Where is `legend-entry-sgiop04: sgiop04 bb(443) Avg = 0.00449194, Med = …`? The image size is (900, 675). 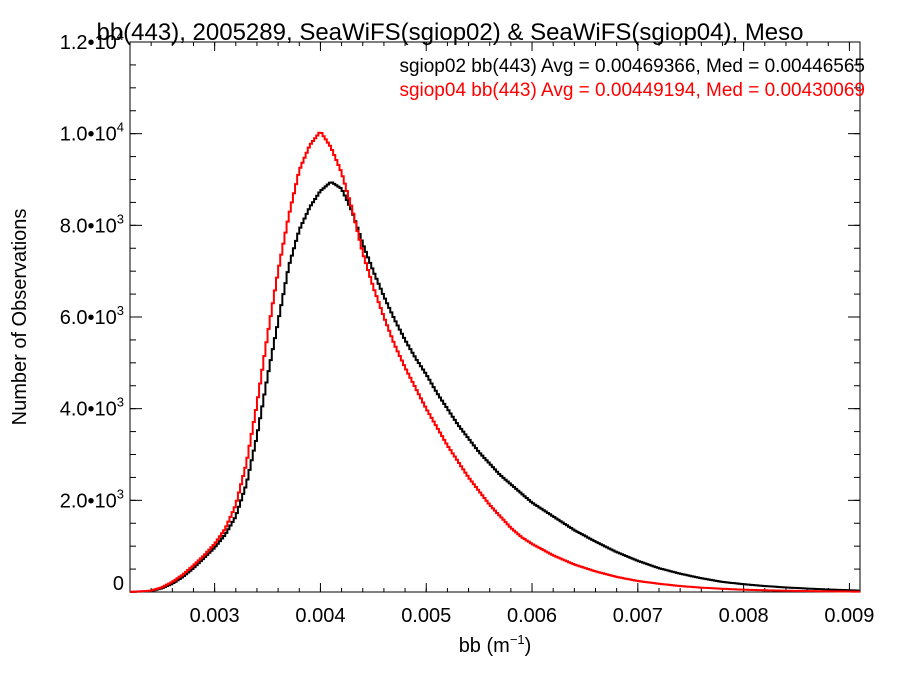 legend-entry-sgiop04: sgiop04 bb(443) Avg = 0.00449194, Med = … is located at coordinates (632, 90).